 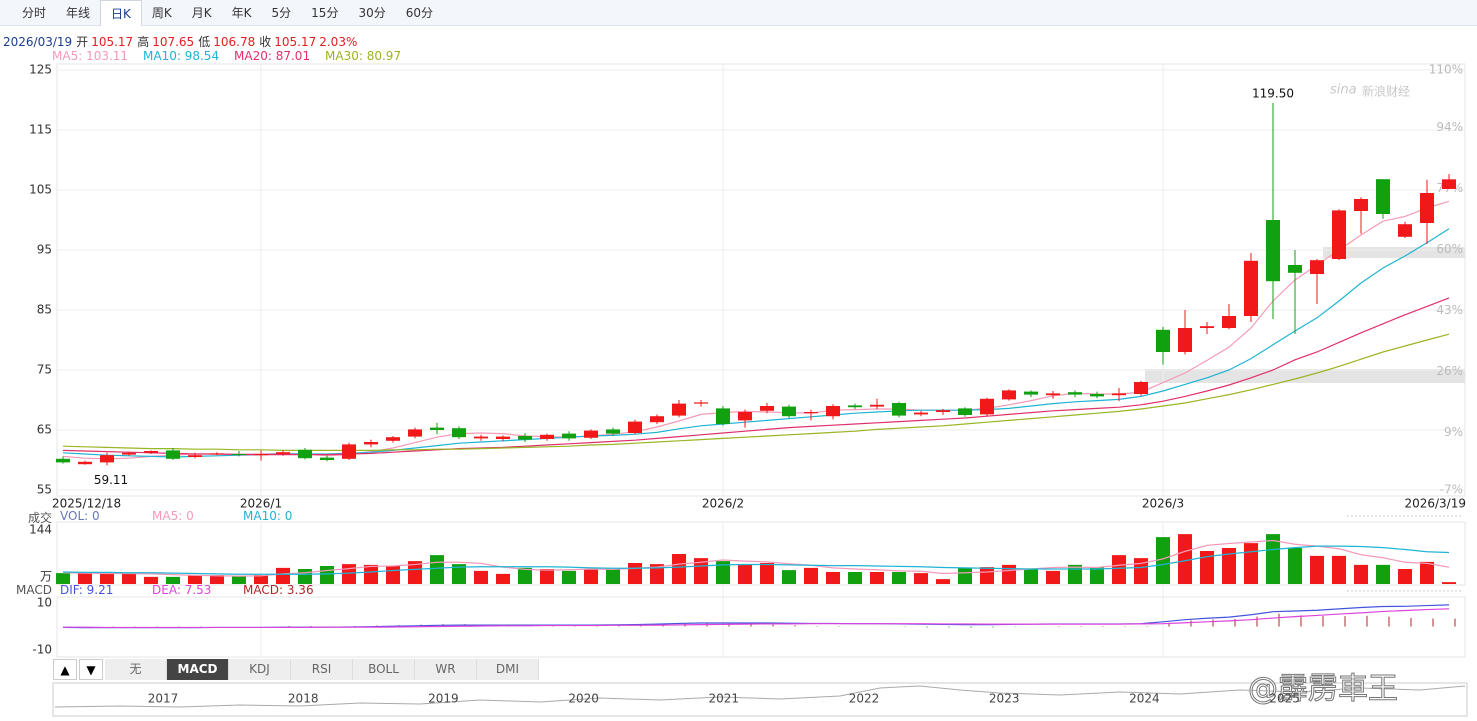 I want to click on quote-change: 2.03%, so click(x=338, y=42).